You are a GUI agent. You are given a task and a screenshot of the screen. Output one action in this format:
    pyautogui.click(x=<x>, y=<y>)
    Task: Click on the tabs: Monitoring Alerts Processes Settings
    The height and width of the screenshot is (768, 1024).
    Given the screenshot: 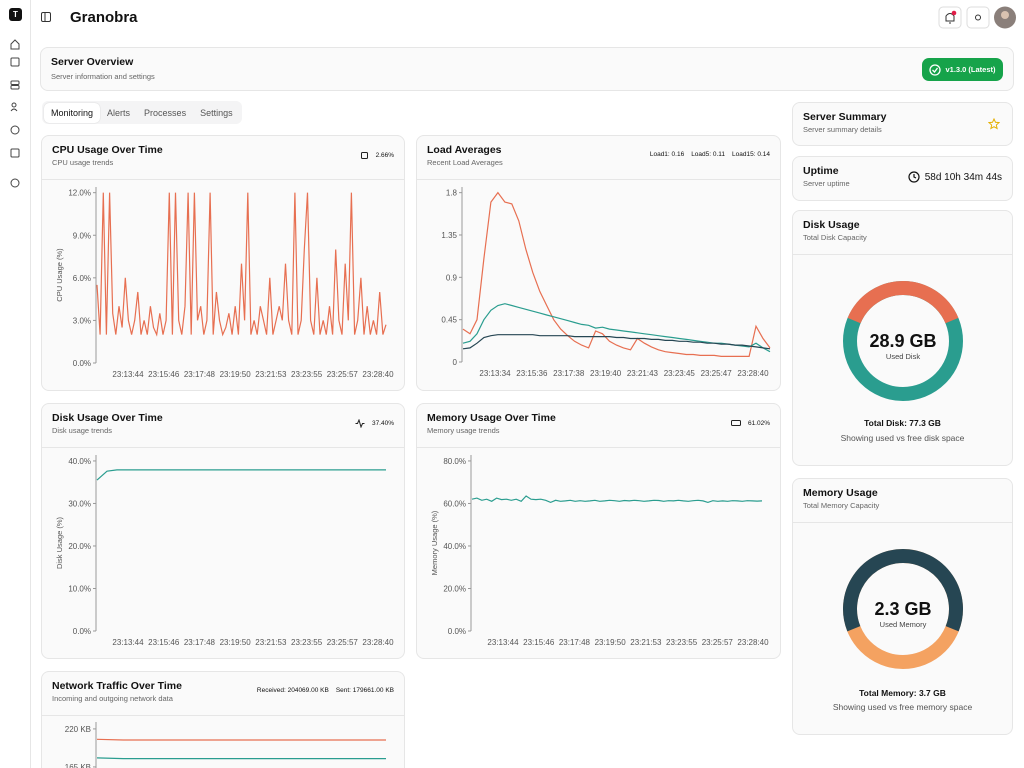 What is the action you would take?
    pyautogui.click(x=142, y=112)
    